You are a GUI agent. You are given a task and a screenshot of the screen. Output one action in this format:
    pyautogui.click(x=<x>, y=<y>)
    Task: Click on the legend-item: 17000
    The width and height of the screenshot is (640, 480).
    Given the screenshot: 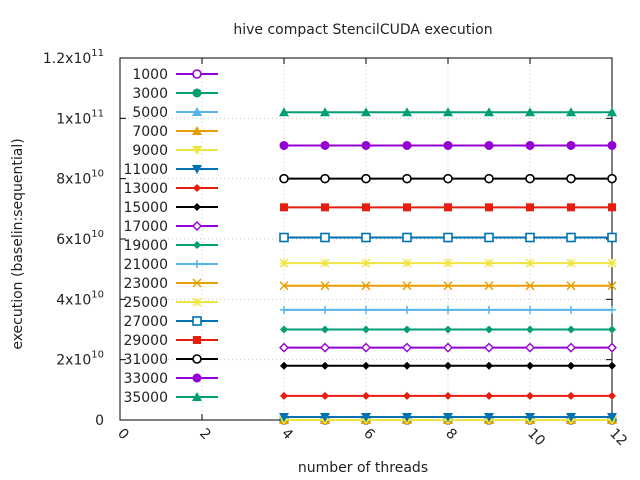 What is the action you would take?
    pyautogui.click(x=170, y=227)
    